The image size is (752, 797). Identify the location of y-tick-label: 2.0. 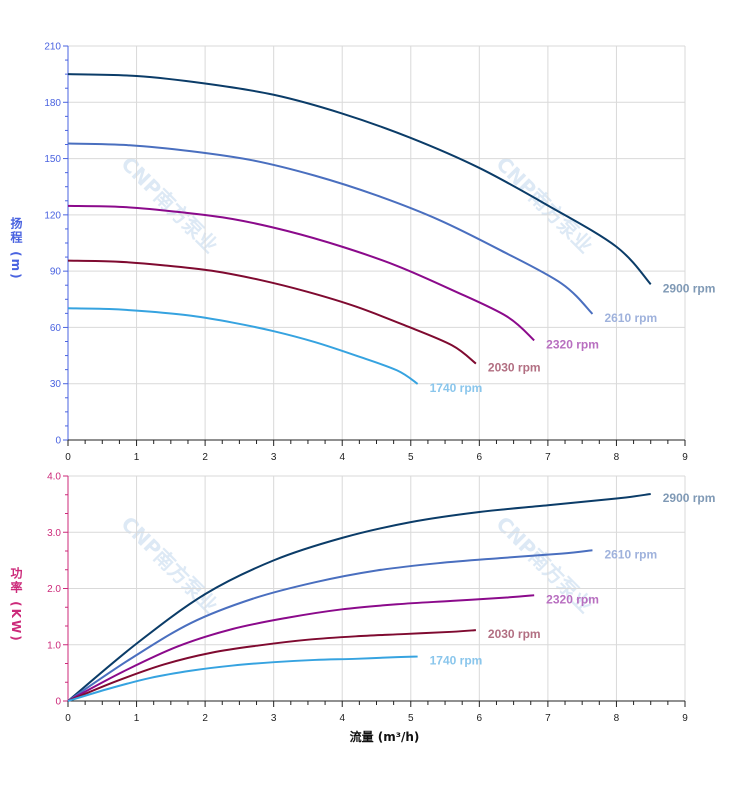
(54, 589).